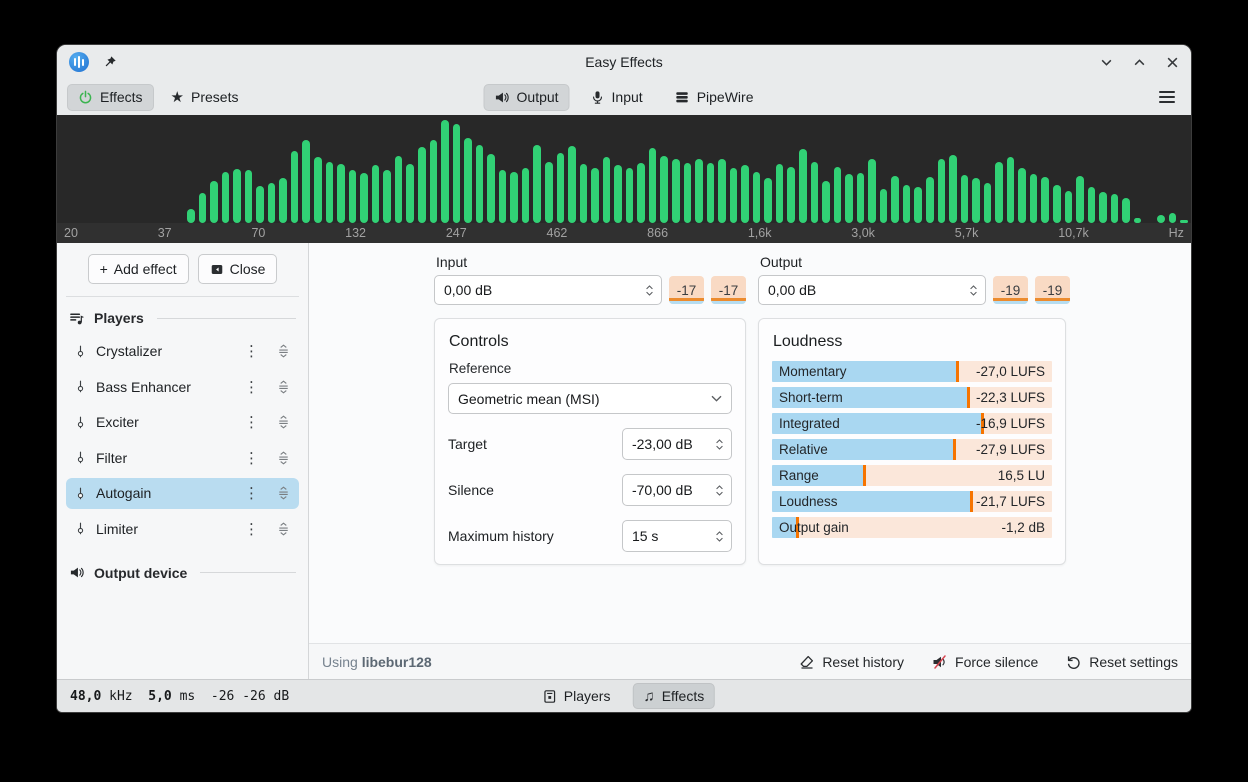 This screenshot has width=1248, height=782. I want to click on effect-item-filter: Filter ⋮, so click(182, 457).